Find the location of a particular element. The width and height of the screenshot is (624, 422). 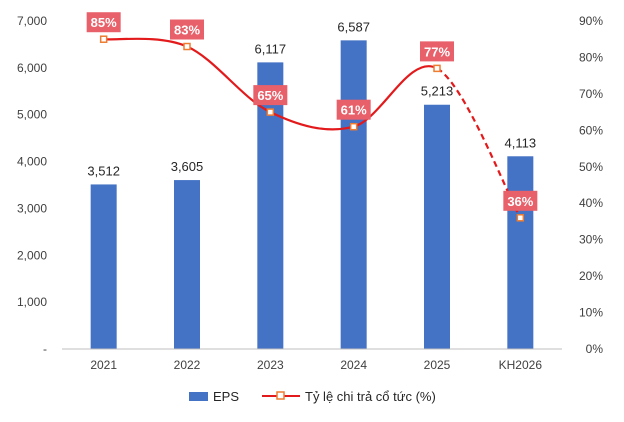

payout-data-label: 85% is located at coordinates (104, 22).